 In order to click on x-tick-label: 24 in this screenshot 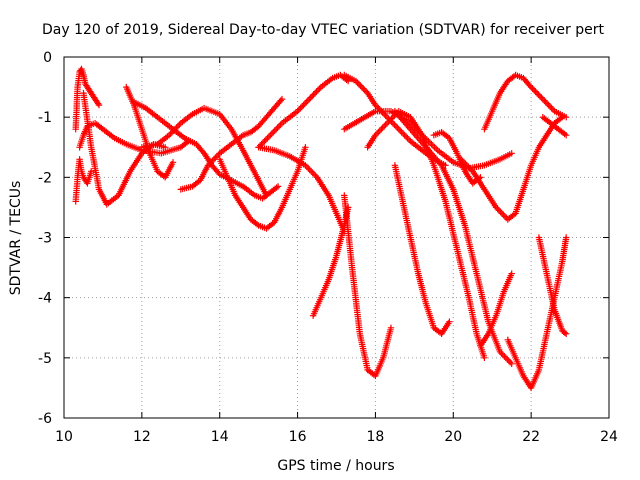, I will do `click(609, 437)`.